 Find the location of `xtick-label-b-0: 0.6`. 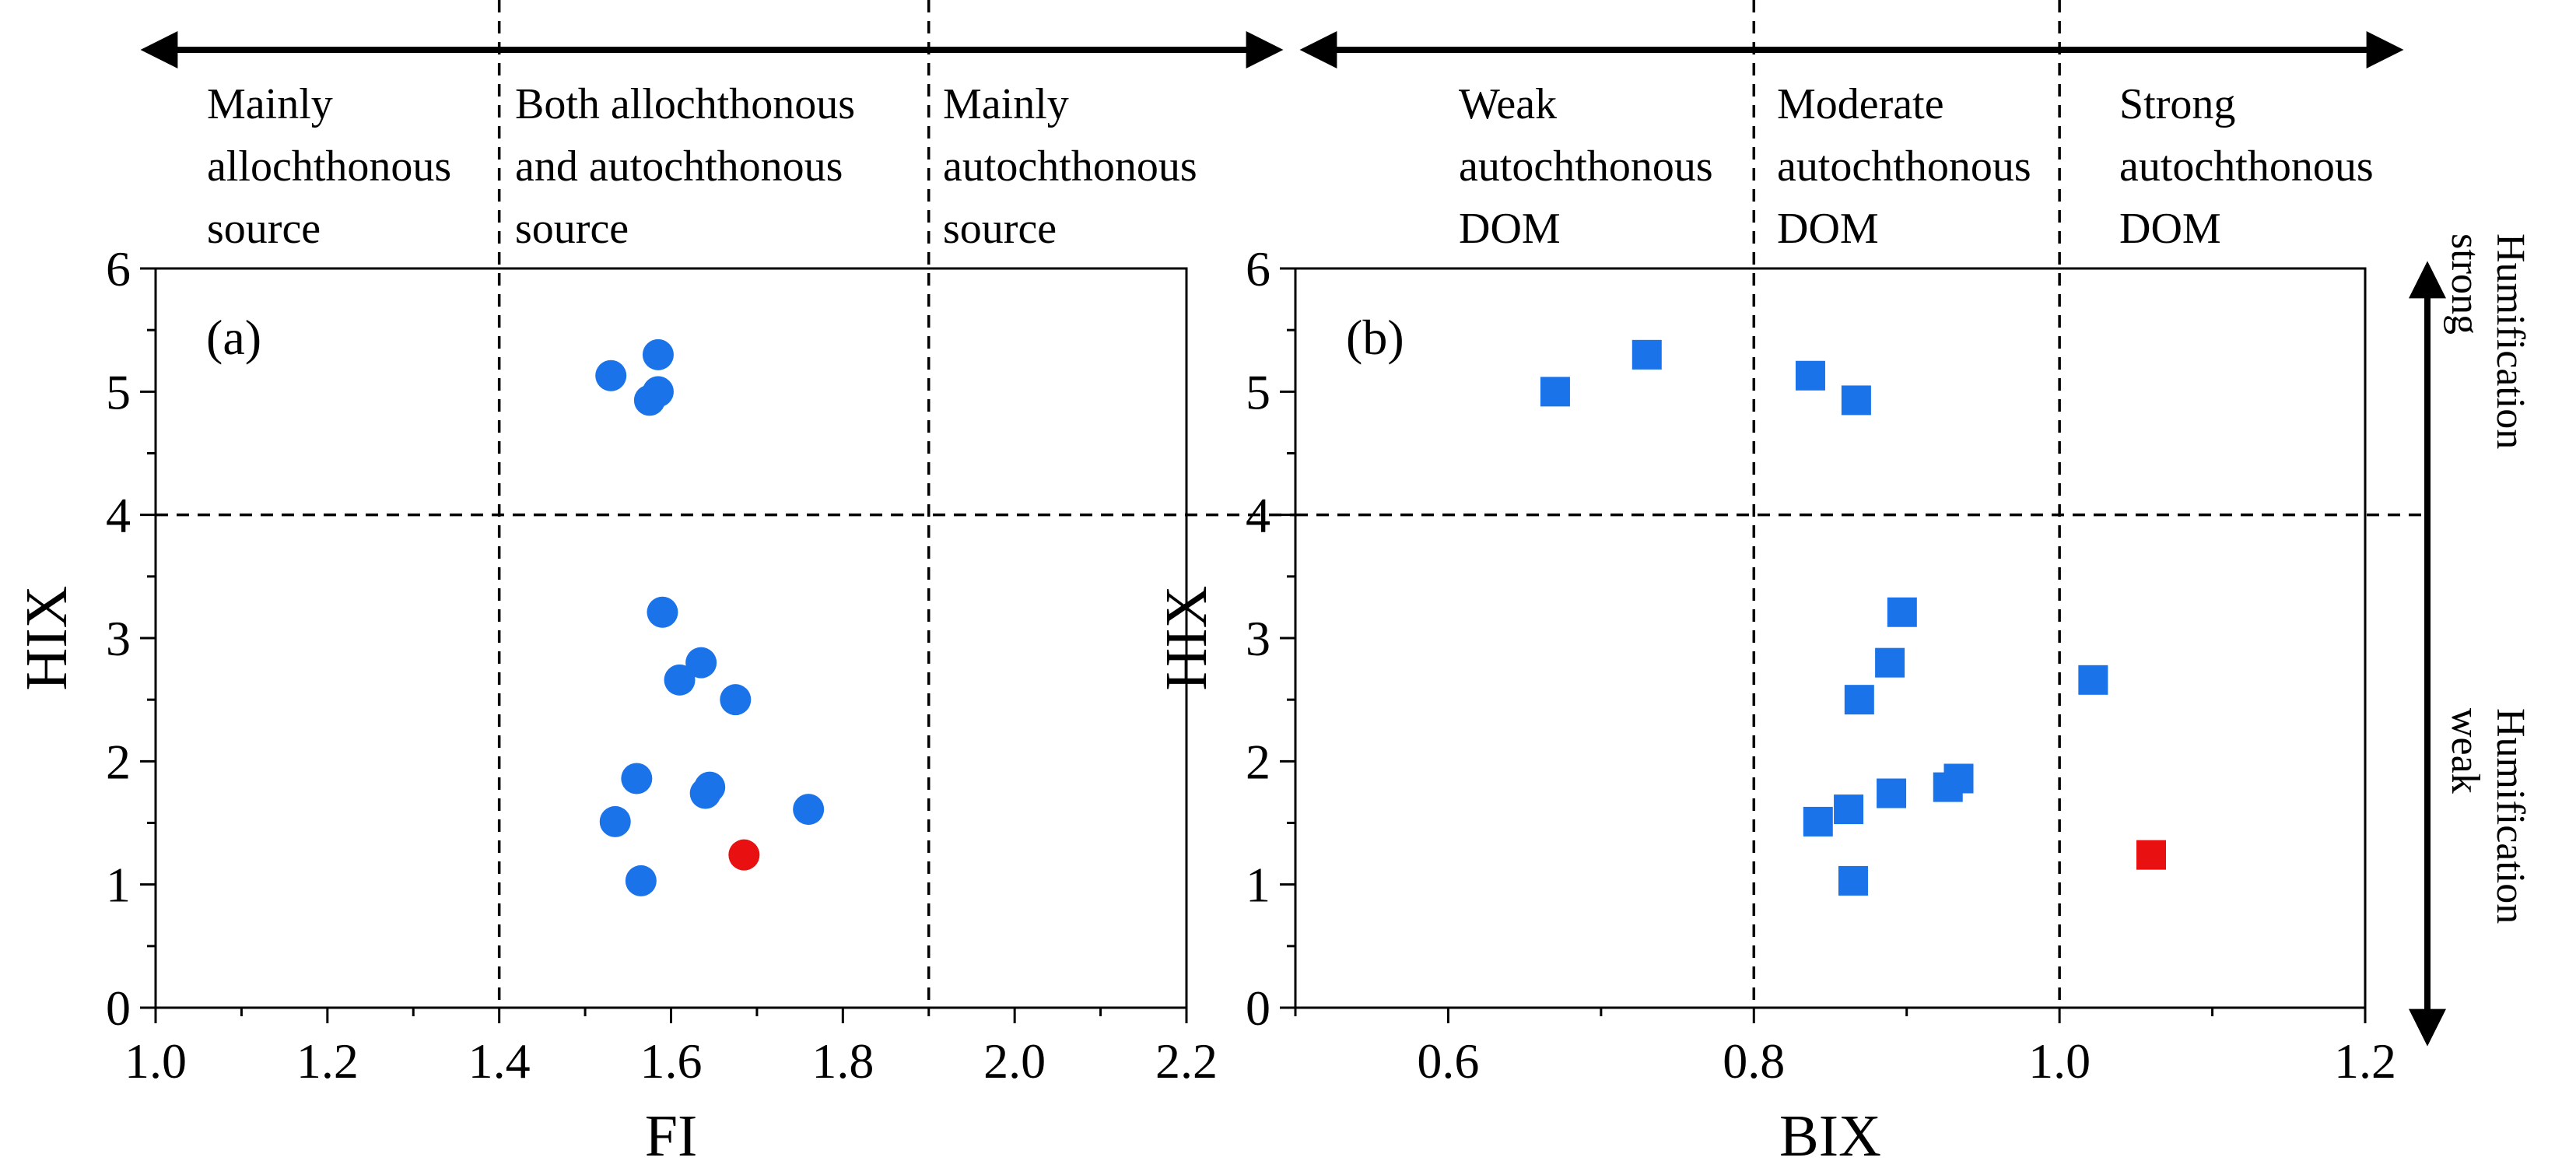

xtick-label-b-0: 0.6 is located at coordinates (1448, 1061).